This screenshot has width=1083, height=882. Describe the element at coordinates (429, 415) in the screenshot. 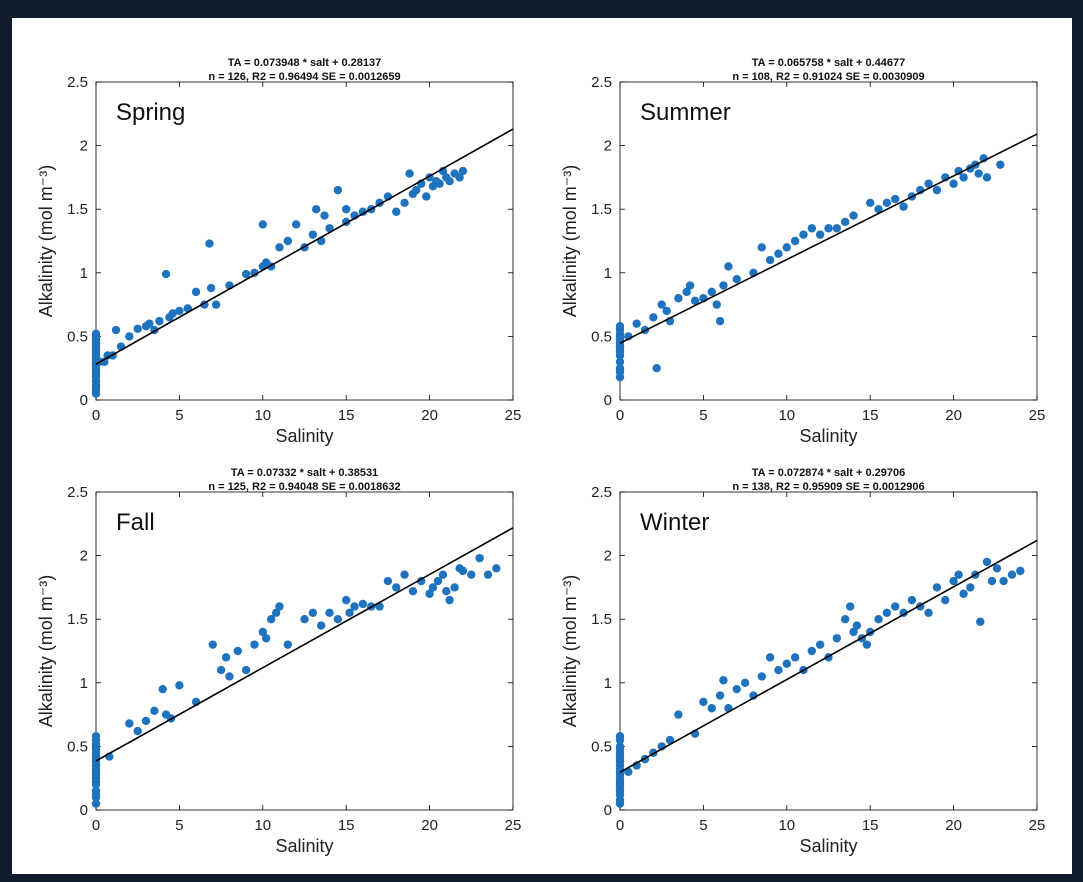

I see `x-tick-label: 20` at that location.